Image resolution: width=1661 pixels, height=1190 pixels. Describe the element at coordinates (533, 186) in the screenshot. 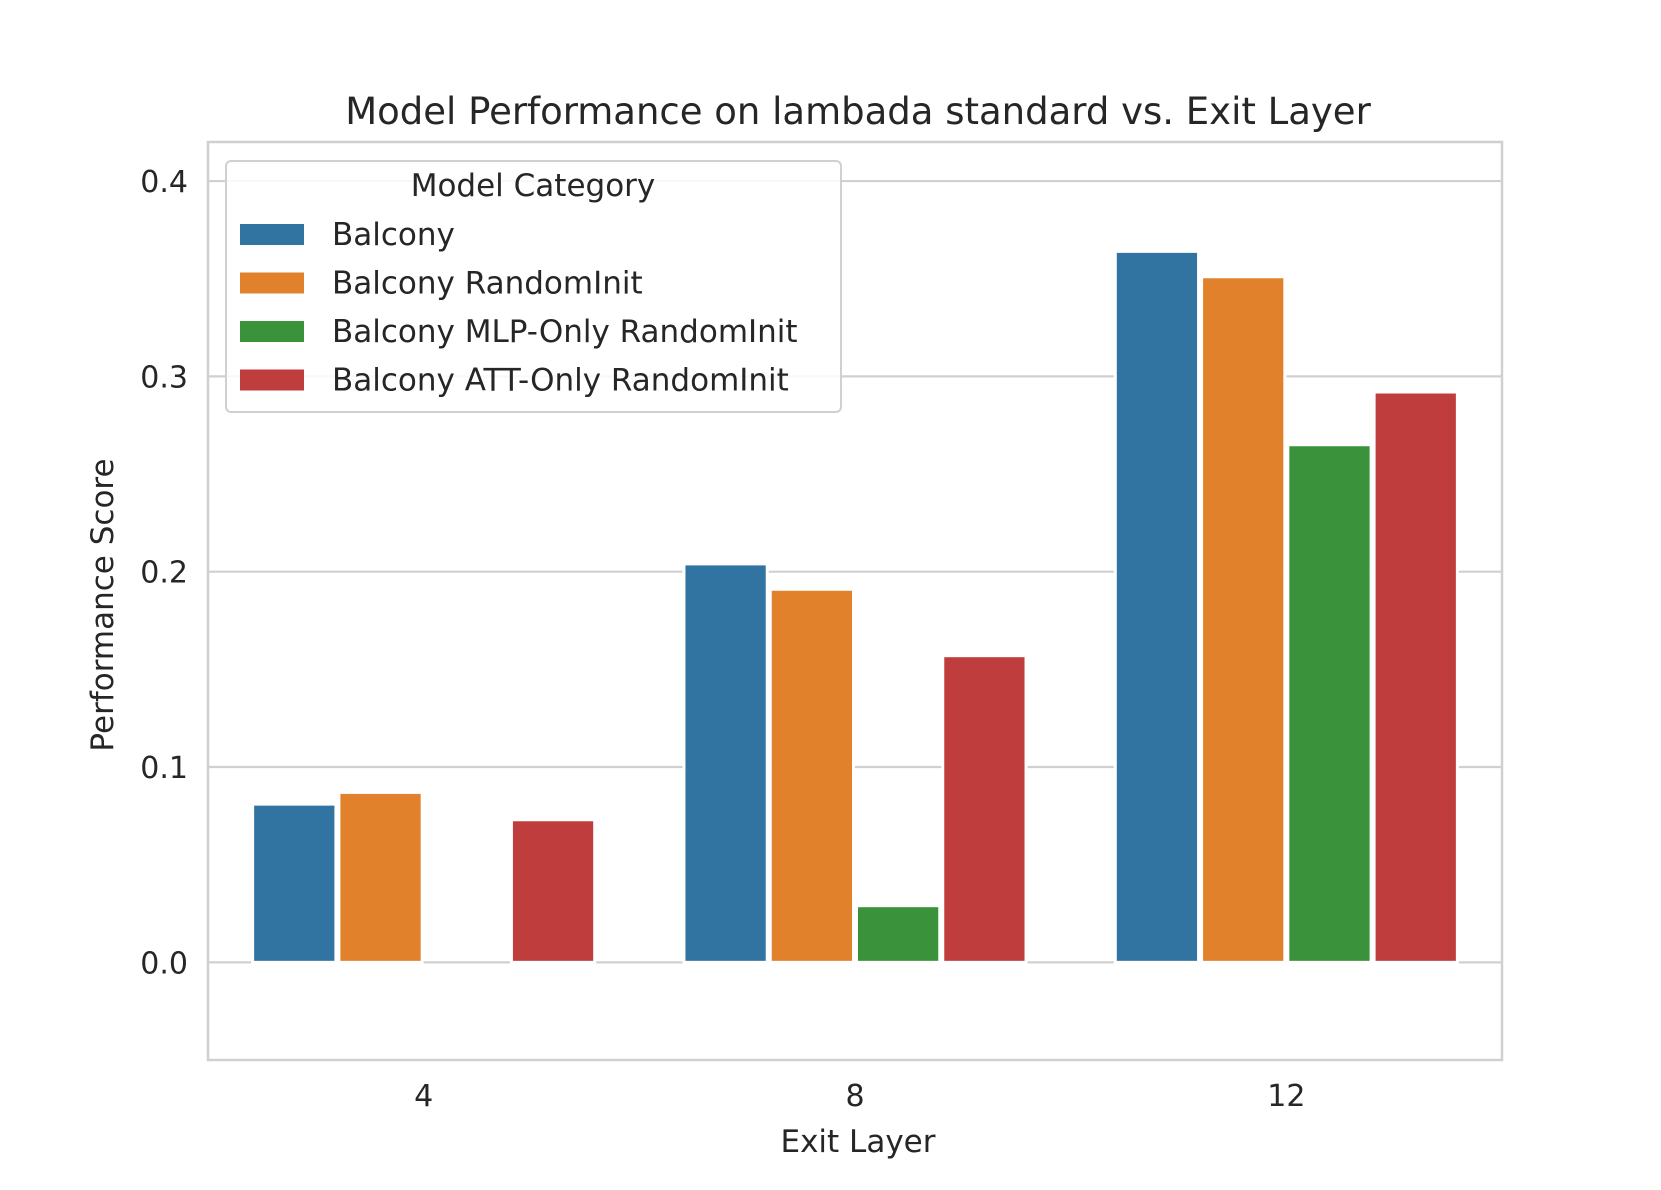

I see `legend-title: Model Category` at that location.